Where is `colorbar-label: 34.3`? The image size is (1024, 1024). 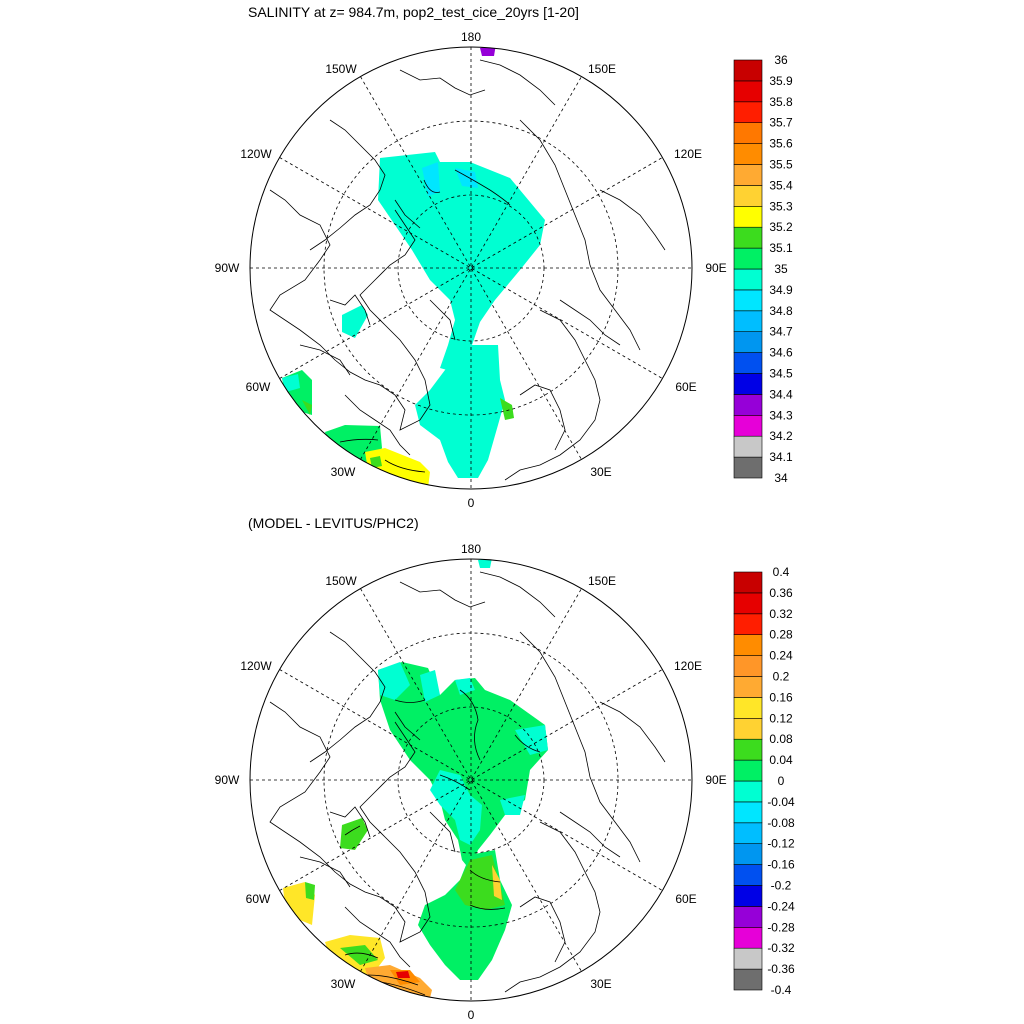
colorbar-label: 34.3 is located at coordinates (781, 415).